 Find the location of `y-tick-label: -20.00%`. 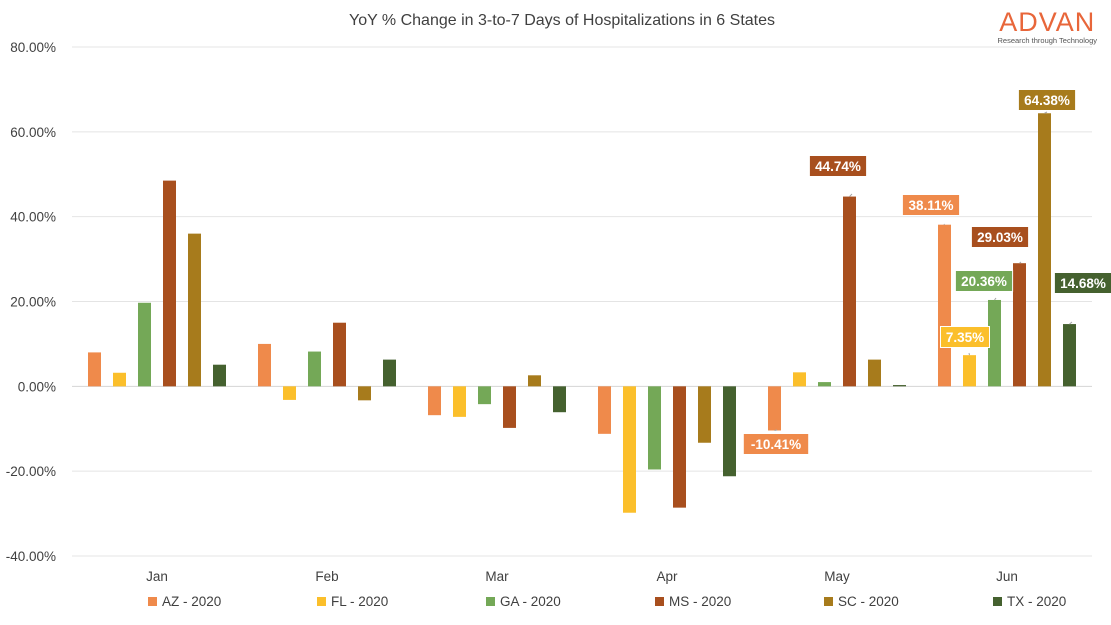

y-tick-label: -20.00% is located at coordinates (31, 471).